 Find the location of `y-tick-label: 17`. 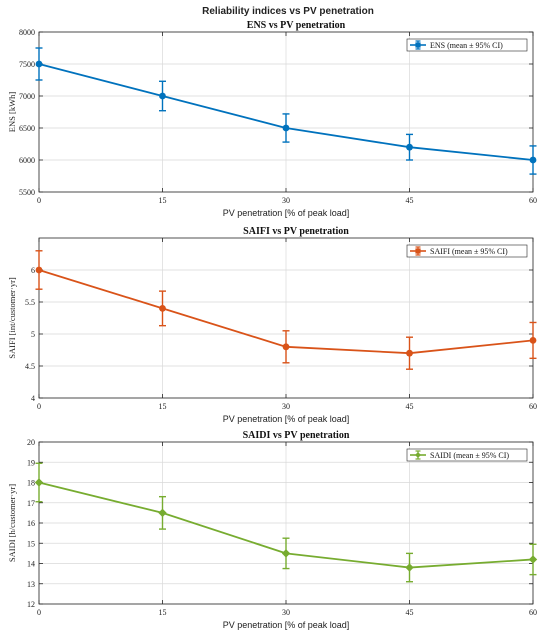

y-tick-label: 17 is located at coordinates (31, 503).